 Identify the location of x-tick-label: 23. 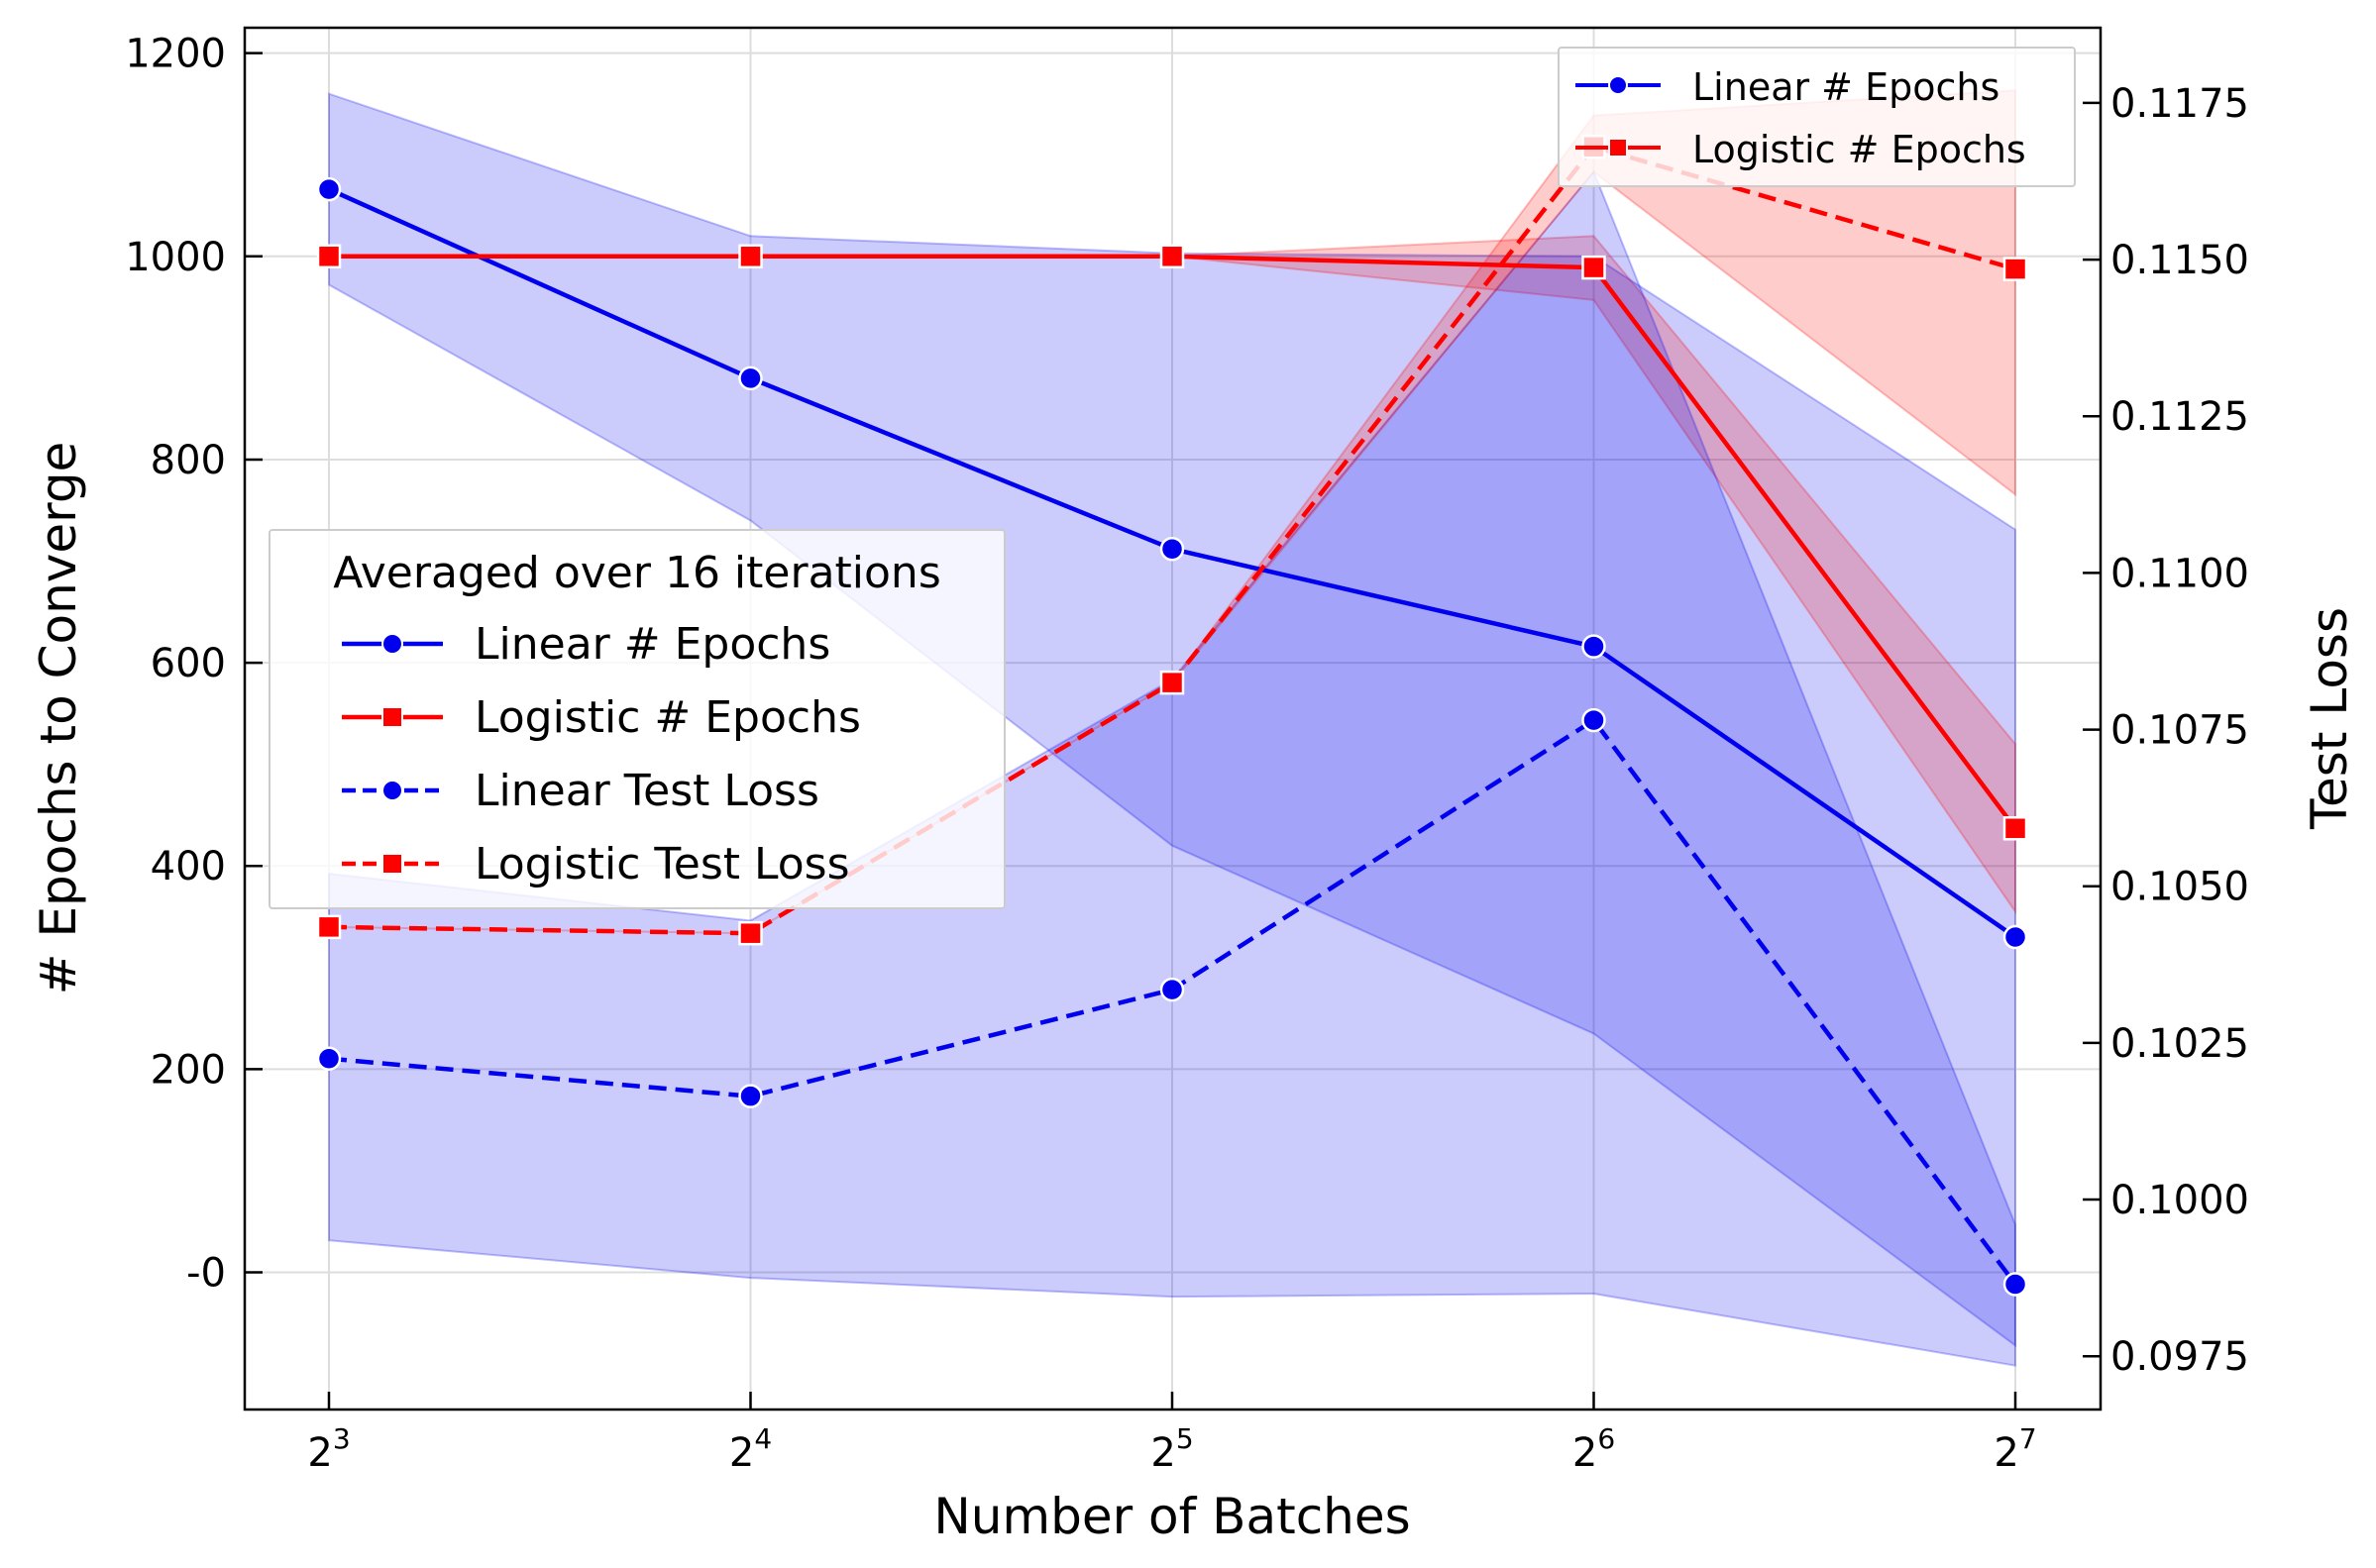
(329, 1449).